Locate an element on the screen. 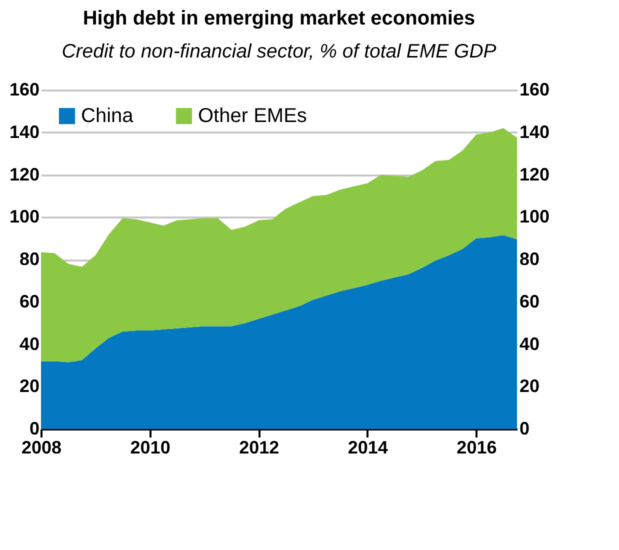 The image size is (619, 550). y2-tick-label: 40 is located at coordinates (530, 344).